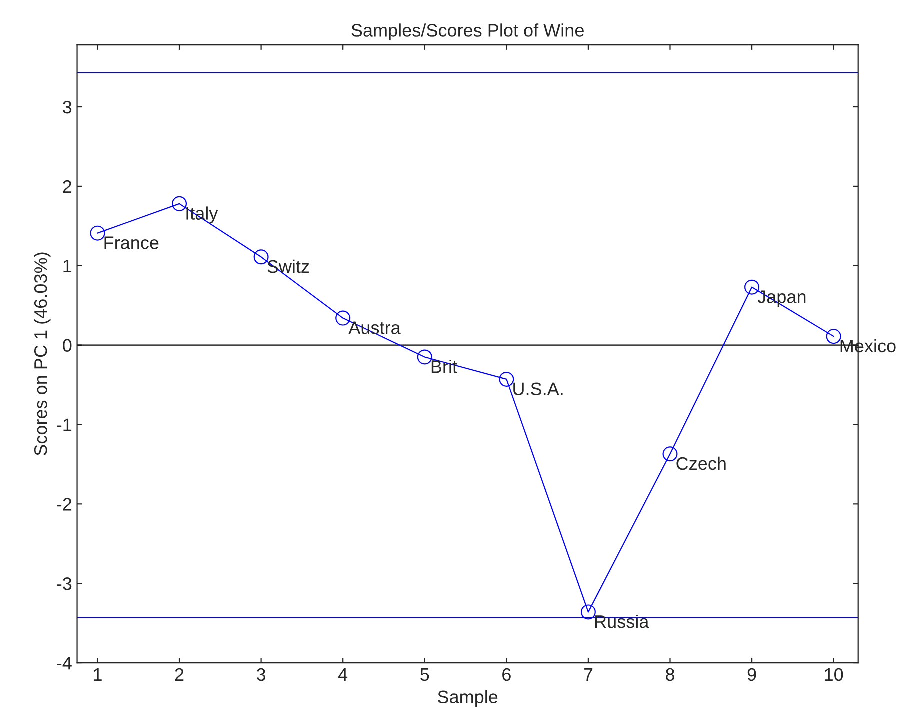 The image size is (920, 727). I want to click on y-axis-title: Scores on PC 1 (46.03%), so click(42, 354).